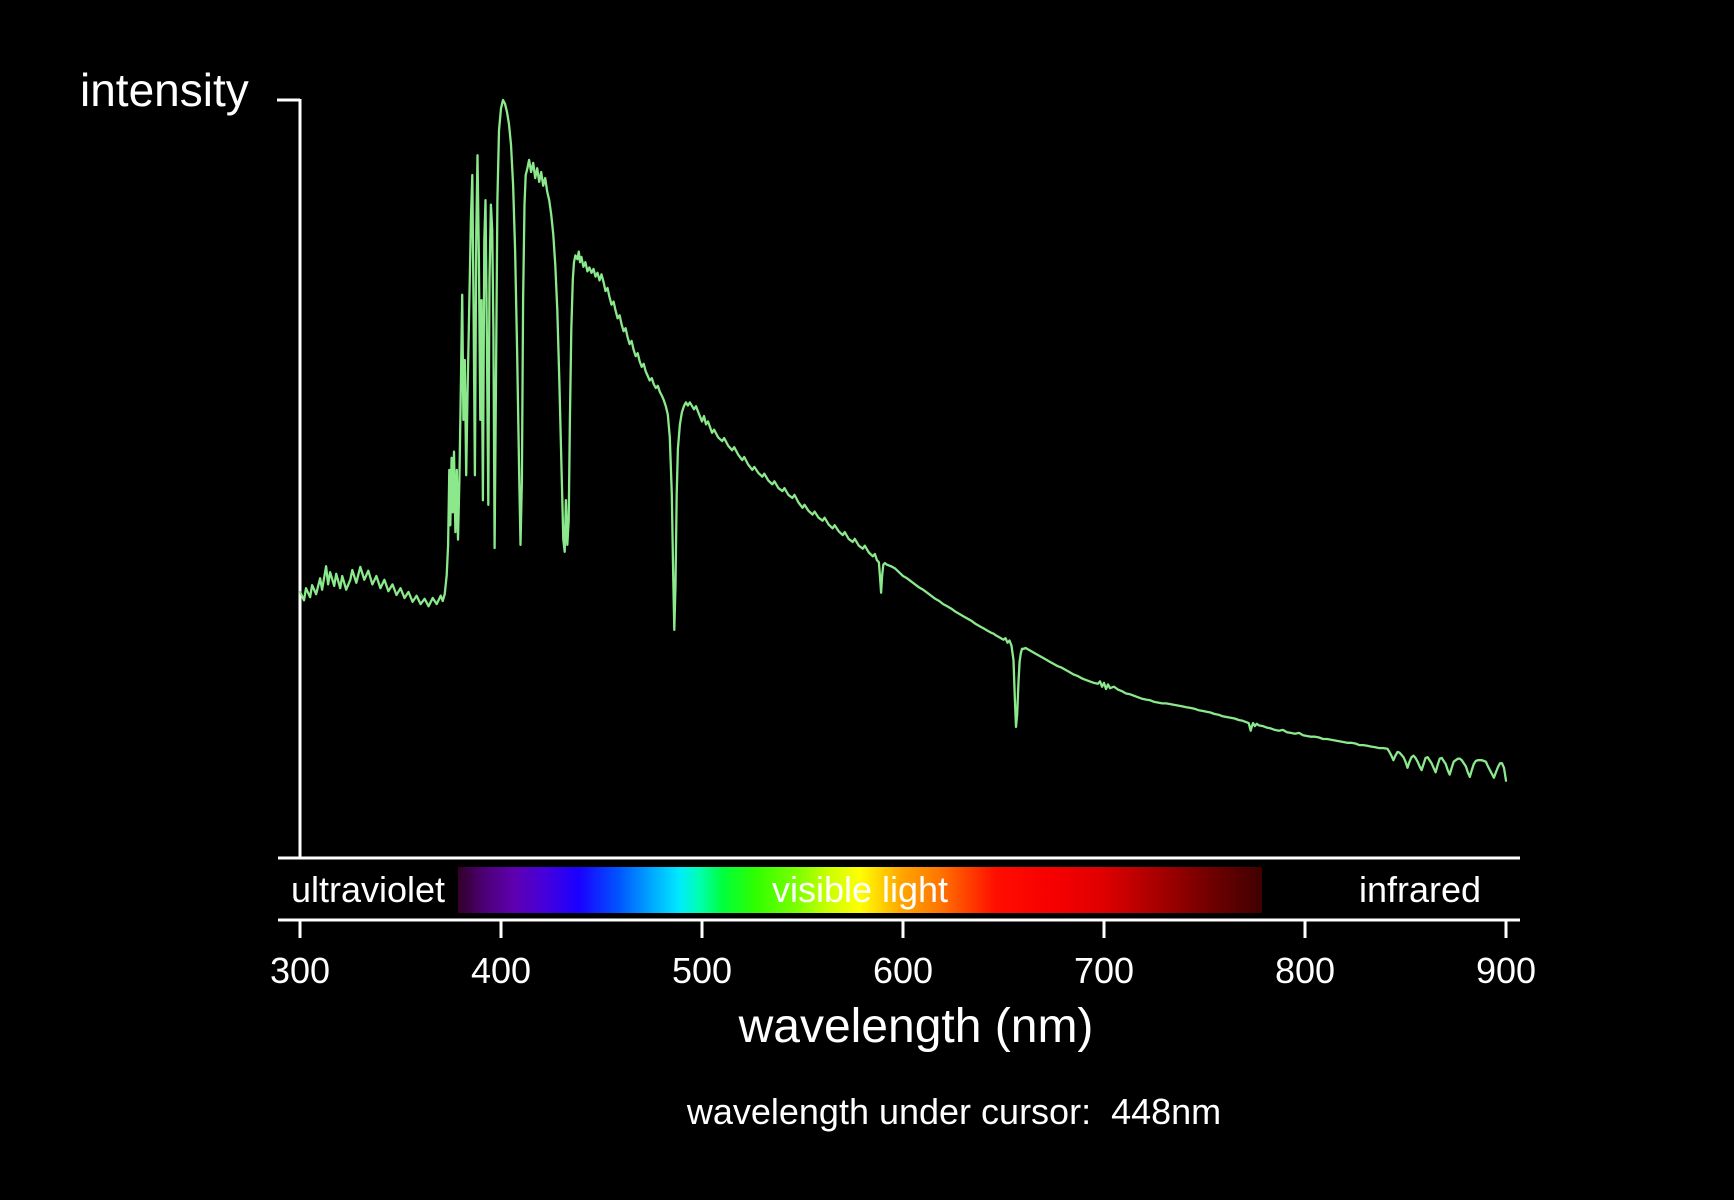  Describe the element at coordinates (903, 970) in the screenshot. I see `x-tick-label: 600` at that location.